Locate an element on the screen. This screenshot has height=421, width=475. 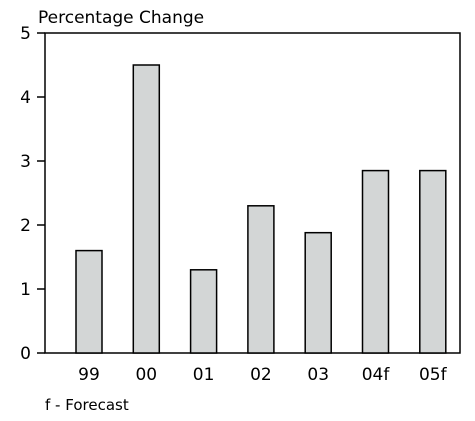
y-tick-label: 1 is located at coordinates (25, 290).